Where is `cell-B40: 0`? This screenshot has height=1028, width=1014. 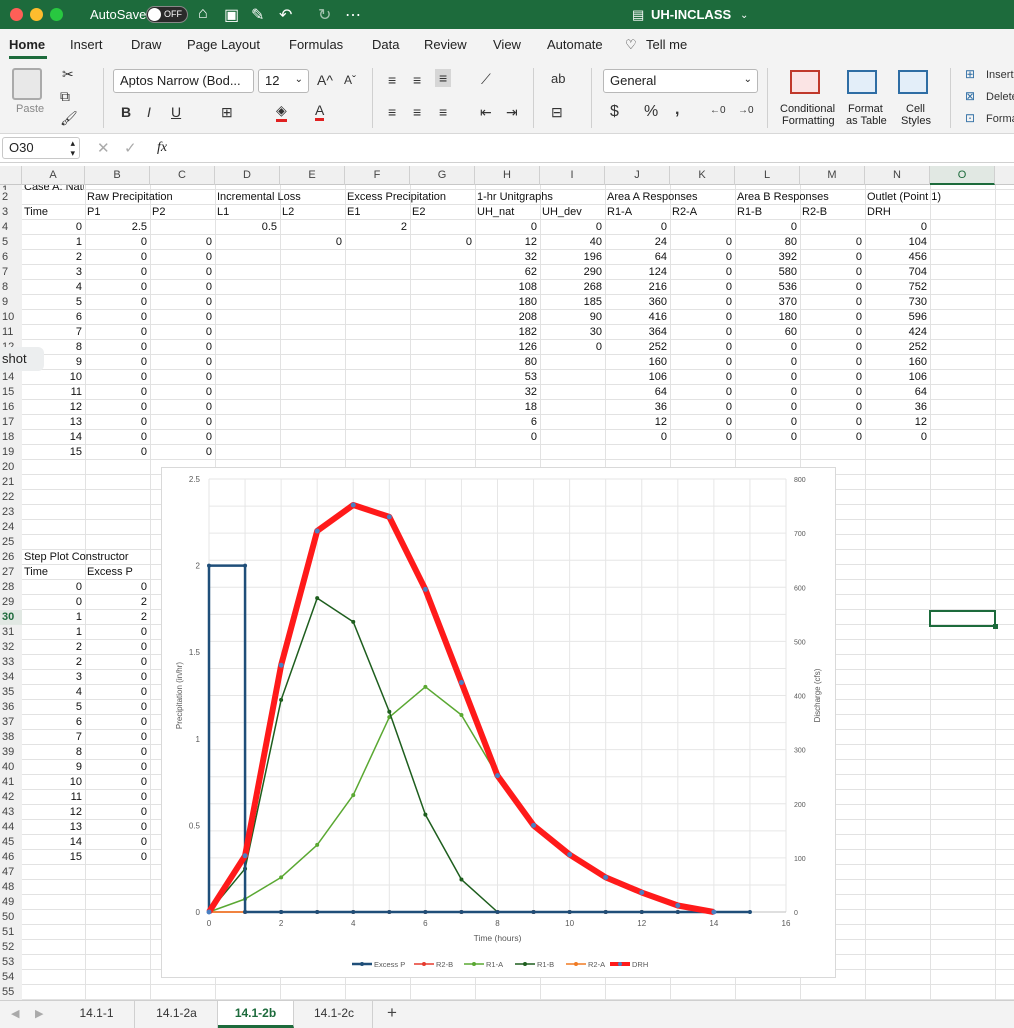 cell-B40: 0 is located at coordinates (143, 767).